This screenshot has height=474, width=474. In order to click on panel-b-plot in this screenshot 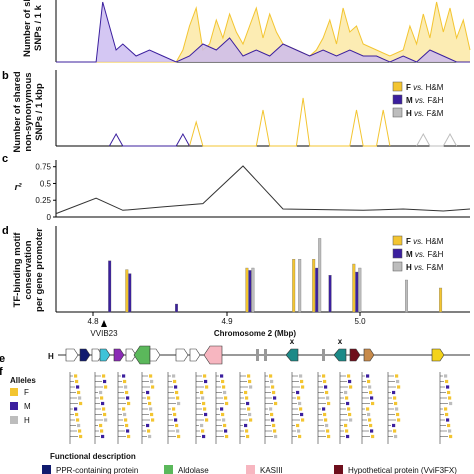, I will do `click(283, 122)`.